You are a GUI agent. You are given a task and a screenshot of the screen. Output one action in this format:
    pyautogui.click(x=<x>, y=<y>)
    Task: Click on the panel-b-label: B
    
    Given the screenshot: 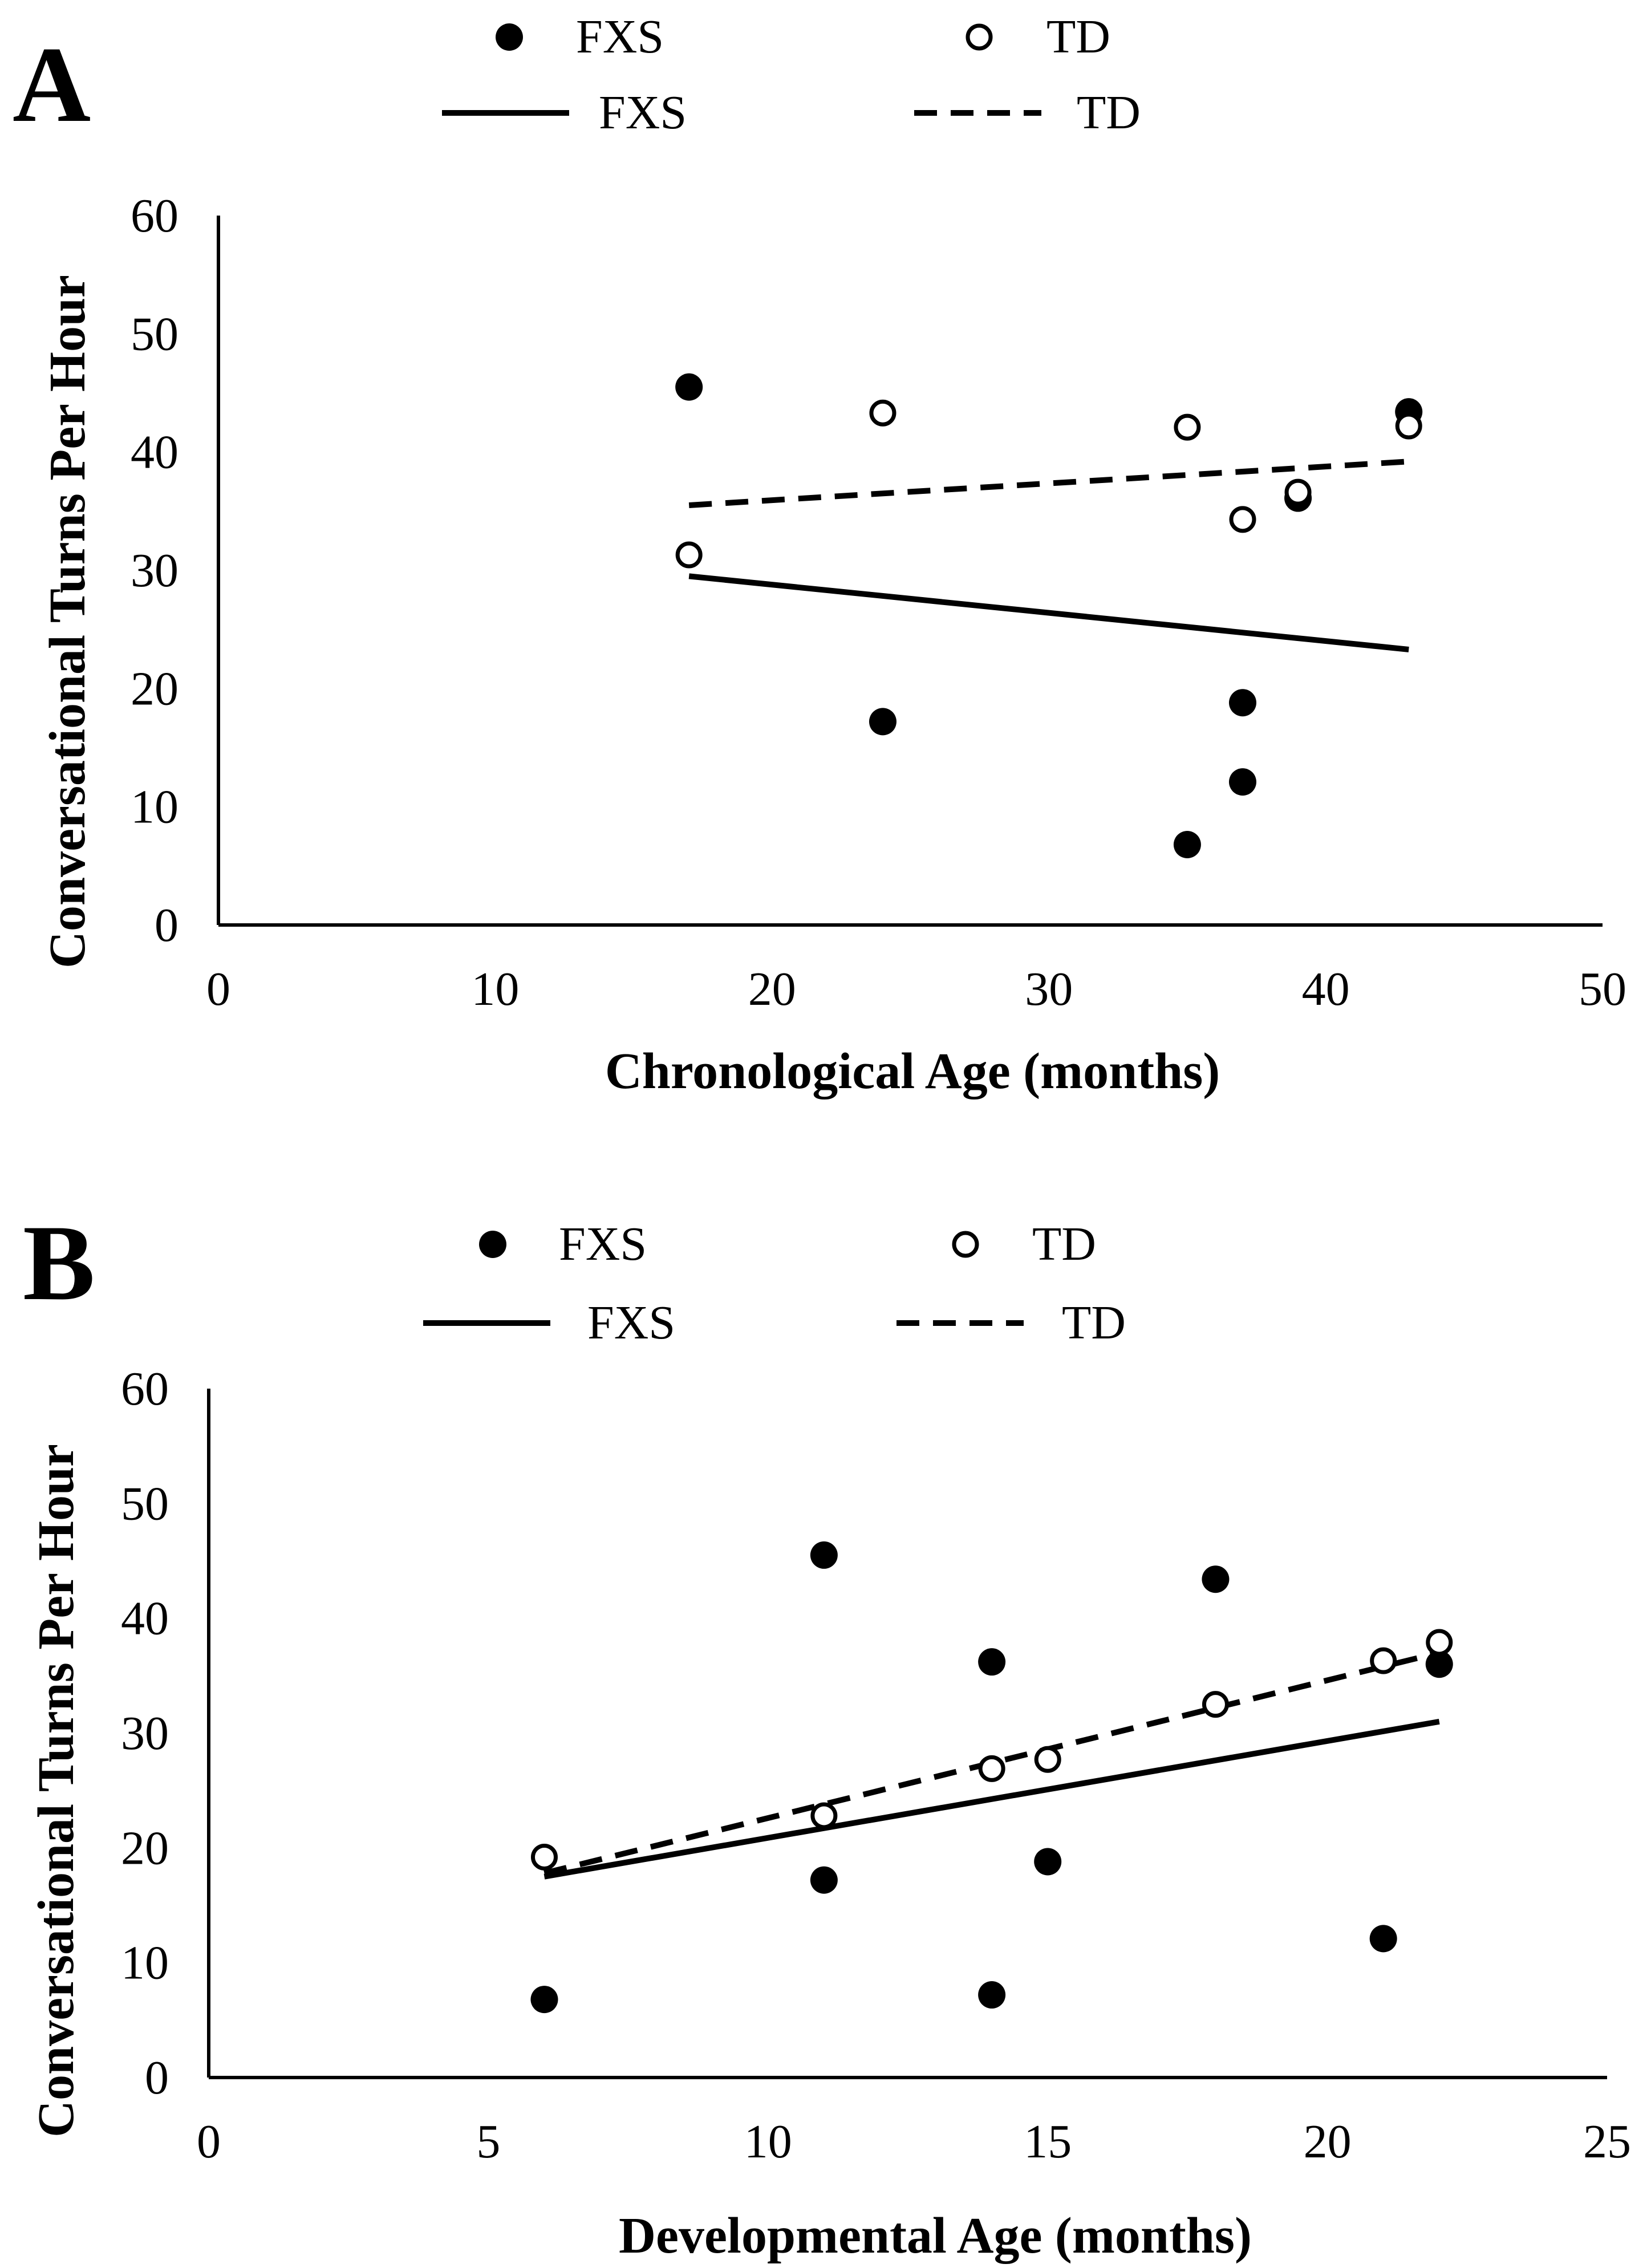 What is the action you would take?
    pyautogui.click(x=59, y=1263)
    